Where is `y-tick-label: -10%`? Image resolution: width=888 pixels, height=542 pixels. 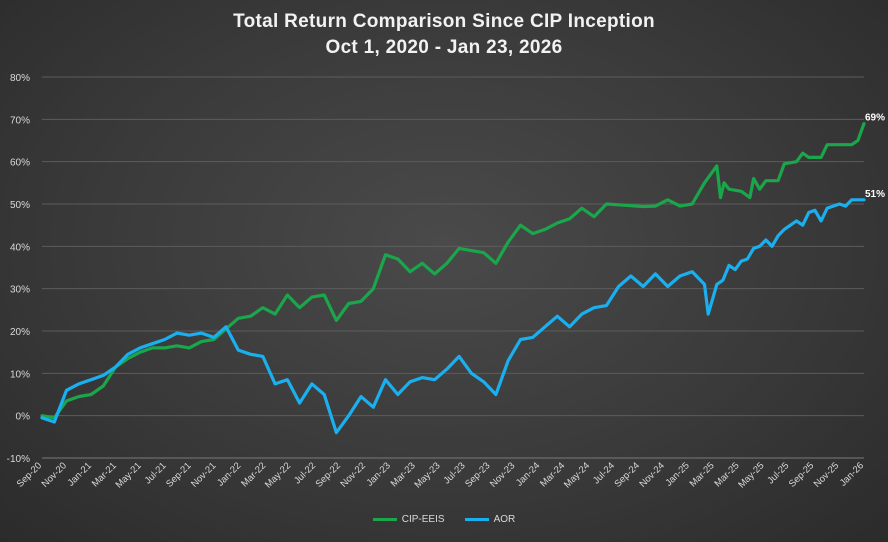 y-tick-label: -10% is located at coordinates (18, 459).